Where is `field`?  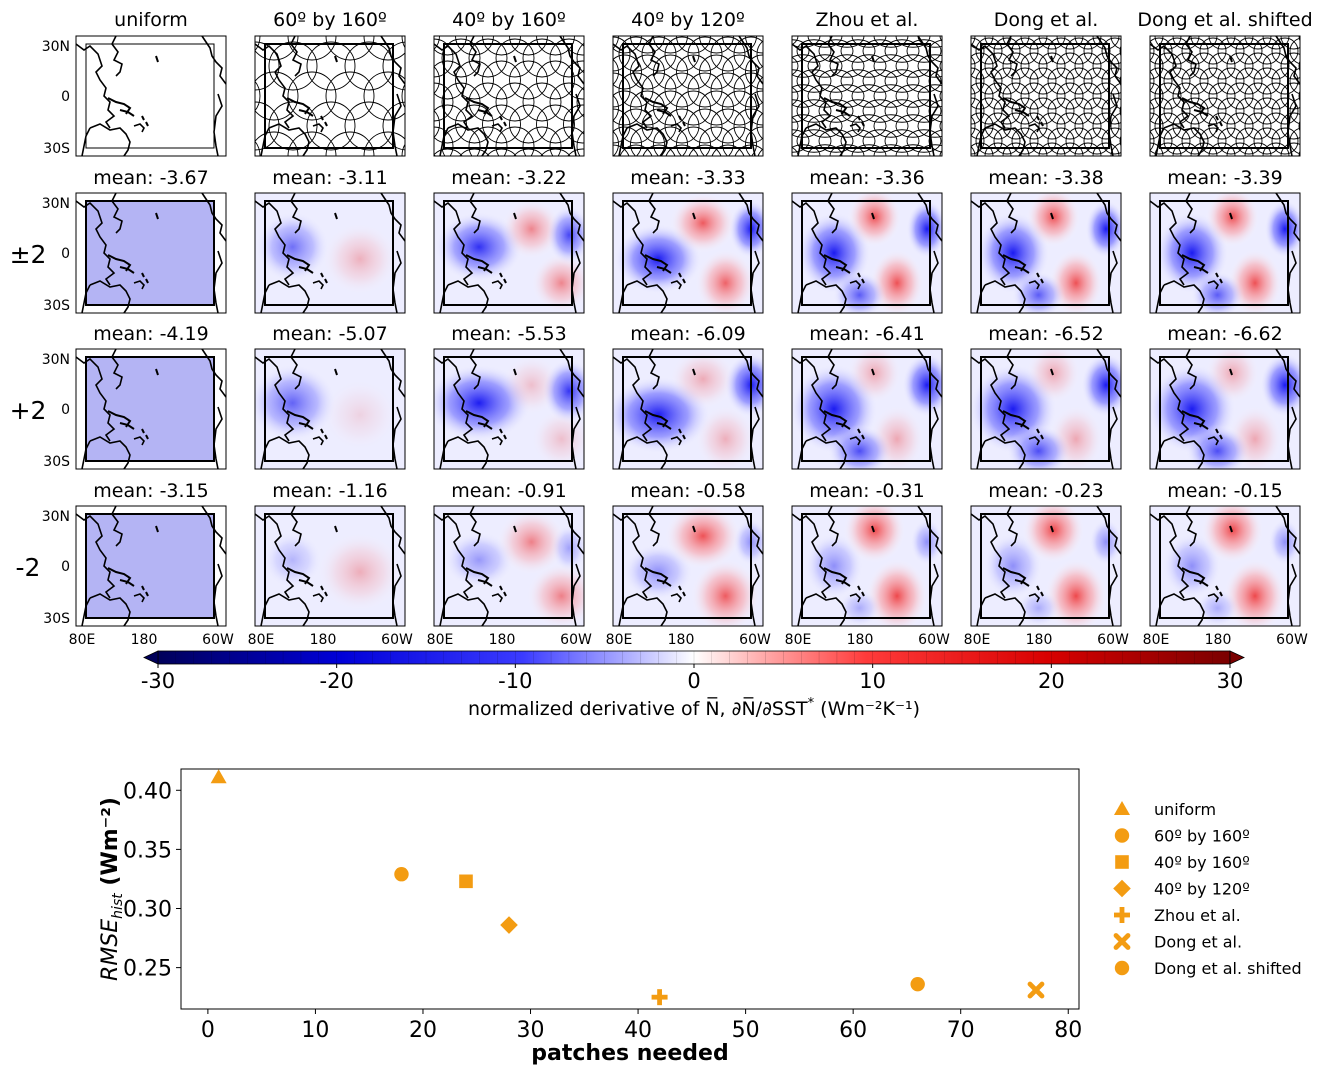 field is located at coordinates (330, 409).